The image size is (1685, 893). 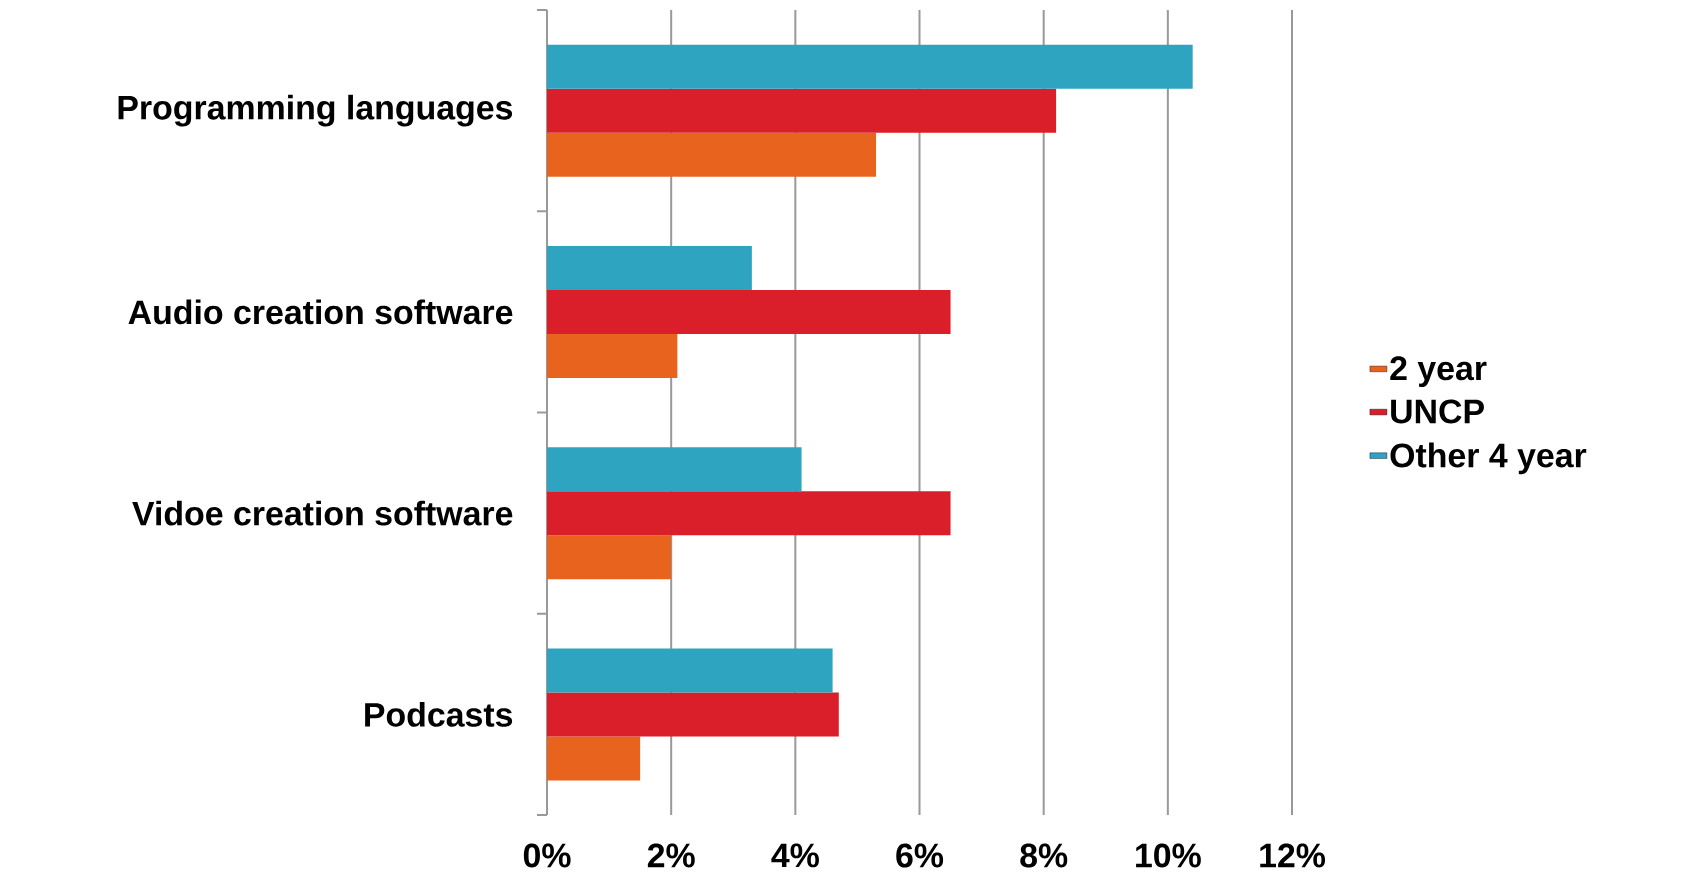 What do you see at coordinates (315, 110) in the screenshot?
I see `y-tick-label: Programming languages` at bounding box center [315, 110].